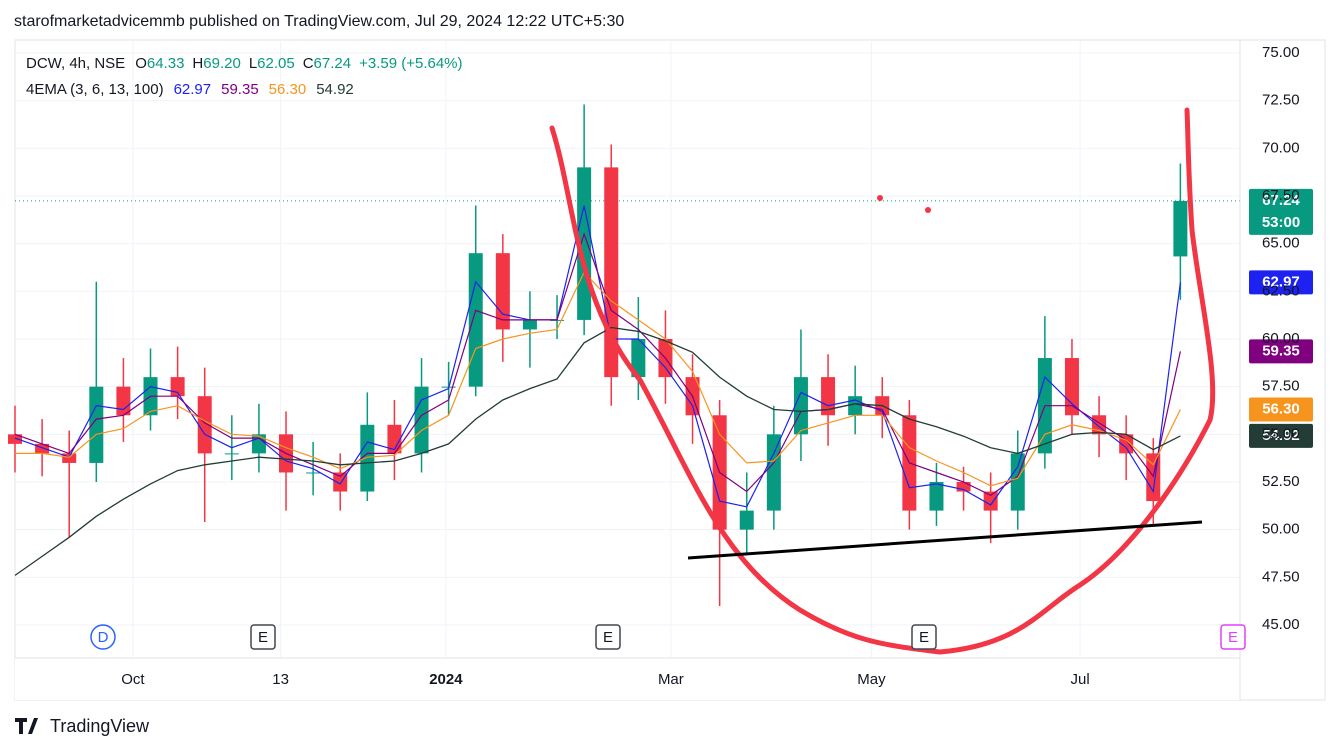  What do you see at coordinates (1281, 100) in the screenshot?
I see `y-tick-label: 72.50` at bounding box center [1281, 100].